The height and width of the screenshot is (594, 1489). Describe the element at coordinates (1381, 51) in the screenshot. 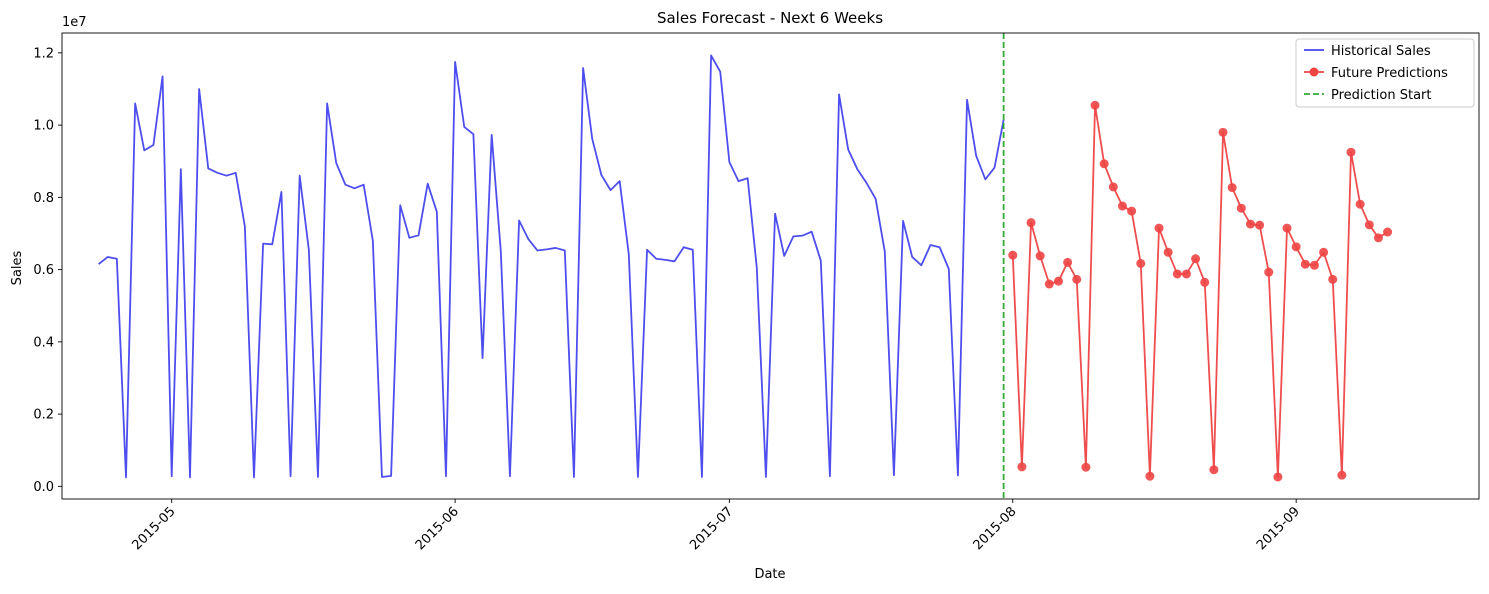

I see `legend-label-historical: Historical Sales` at that location.